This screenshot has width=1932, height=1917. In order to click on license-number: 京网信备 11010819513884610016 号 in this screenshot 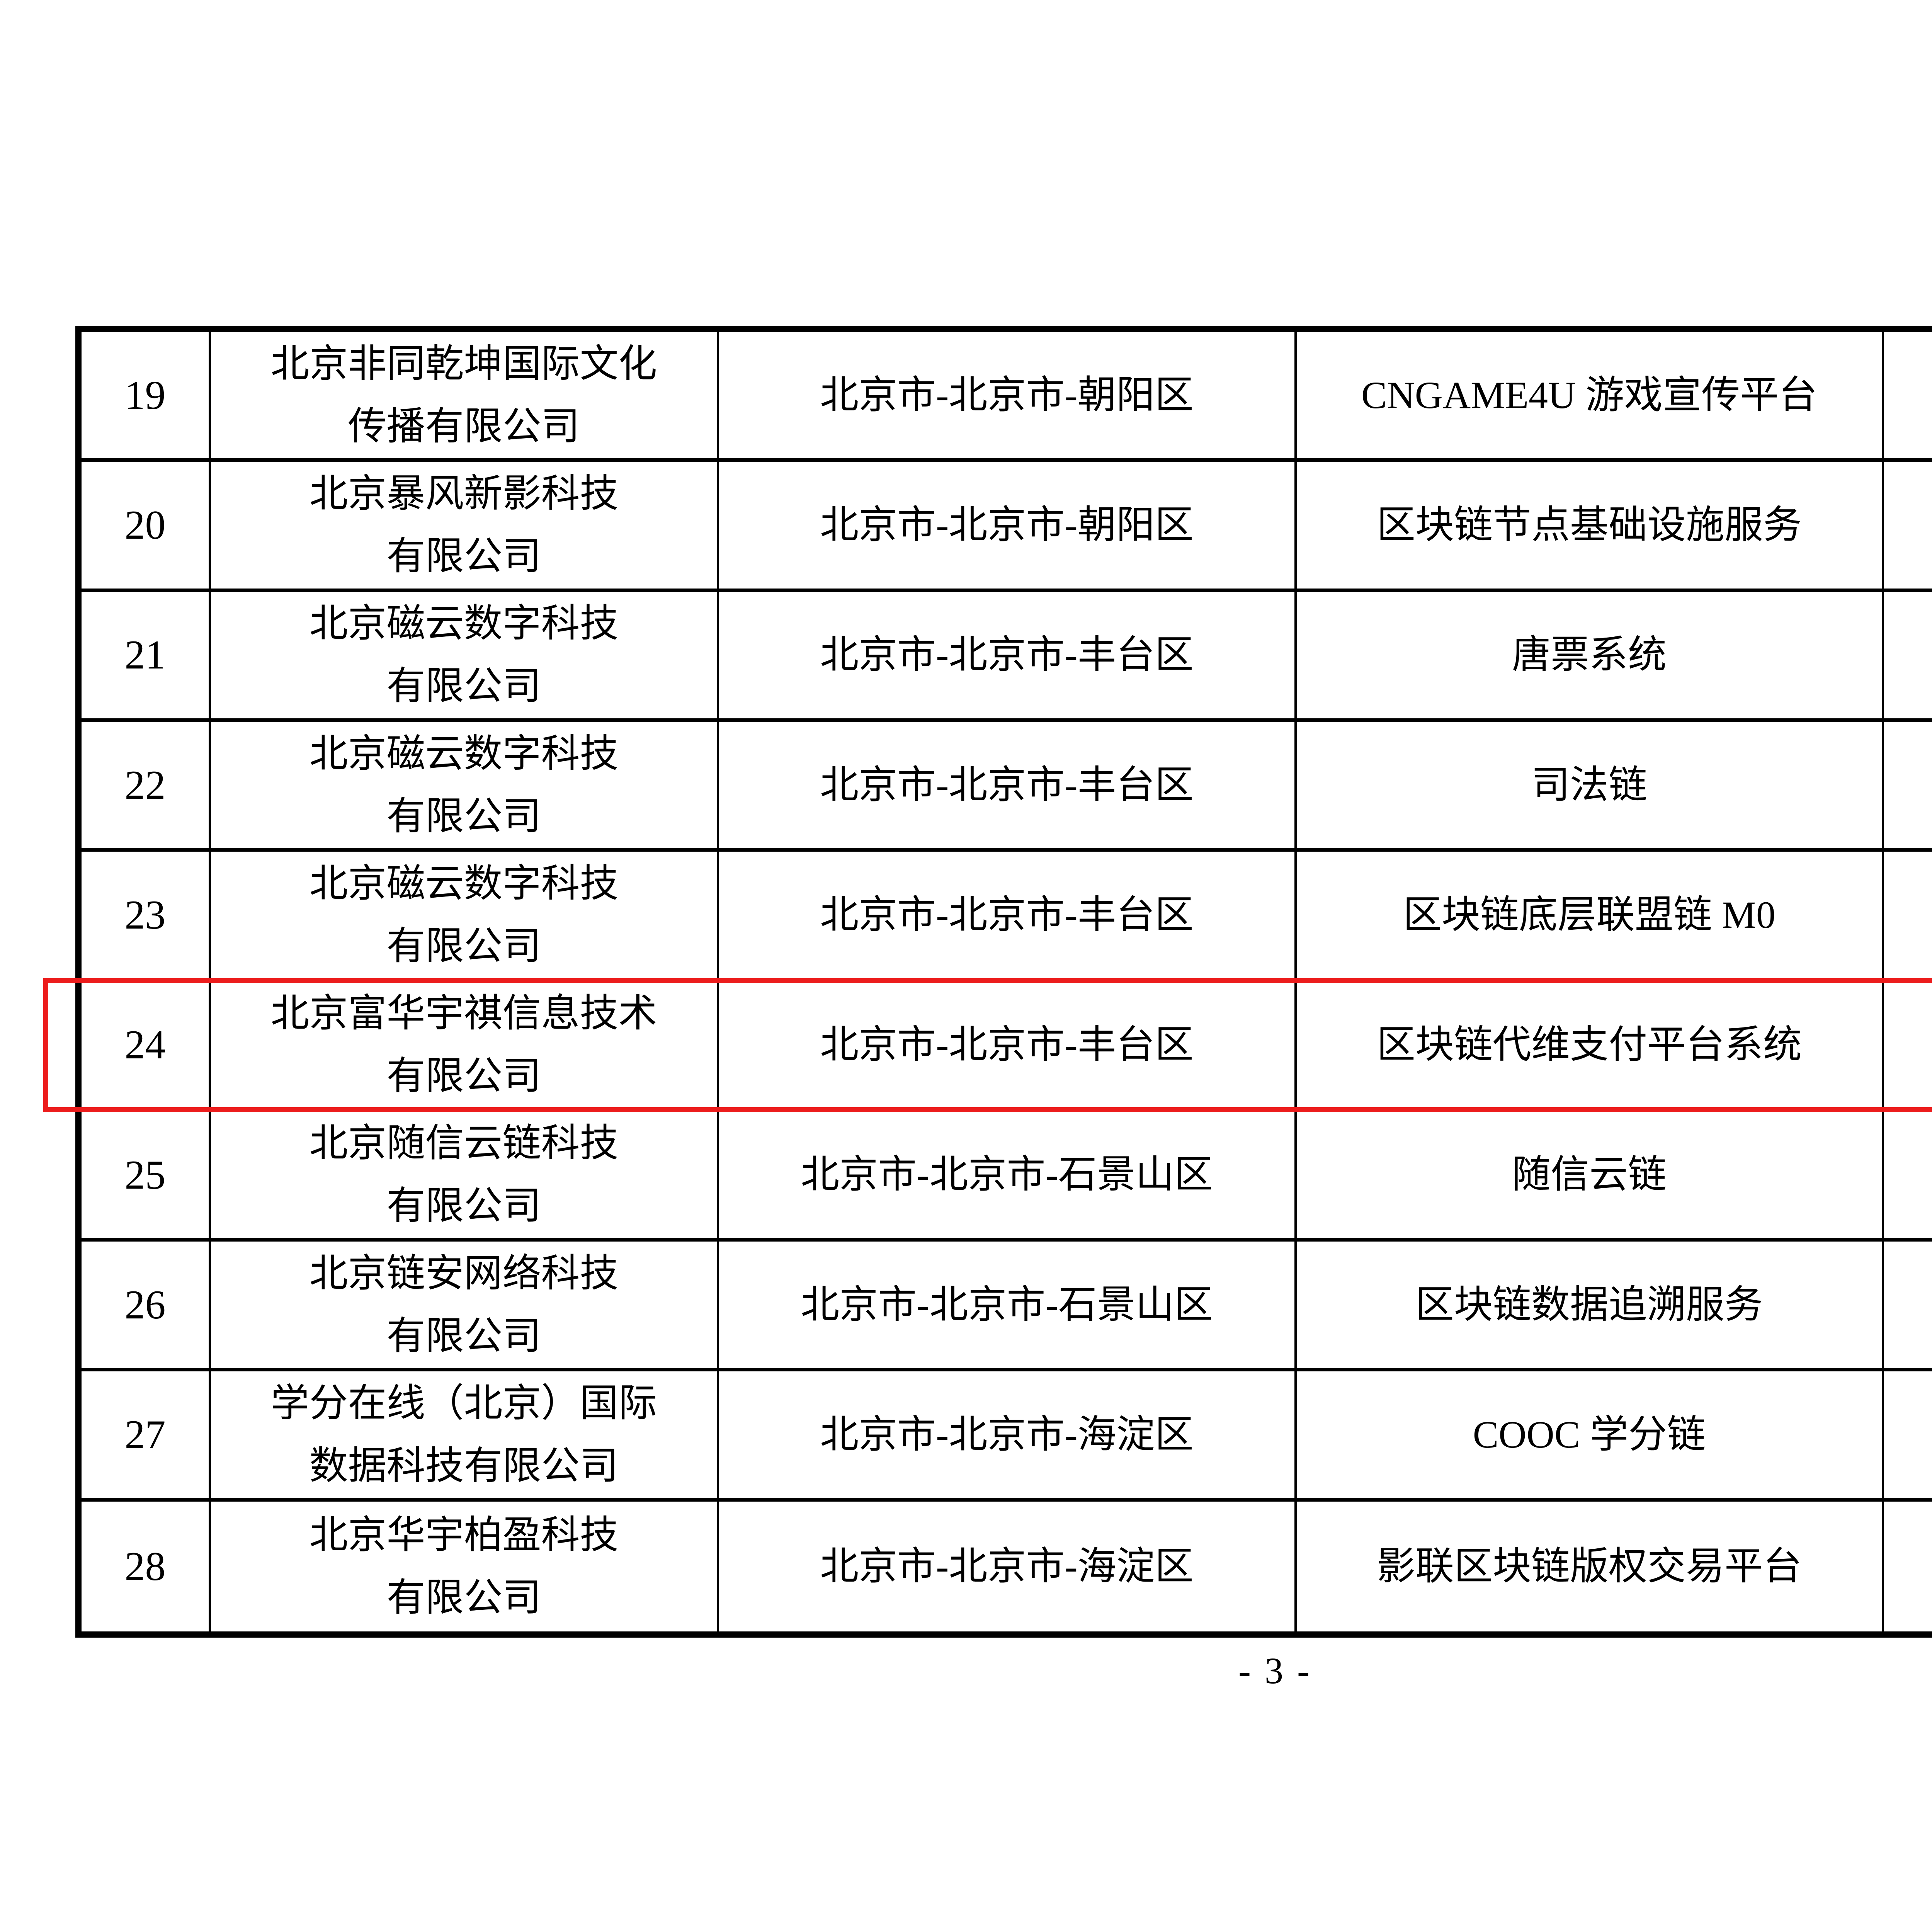, I will do `click(1908, 1566)`.